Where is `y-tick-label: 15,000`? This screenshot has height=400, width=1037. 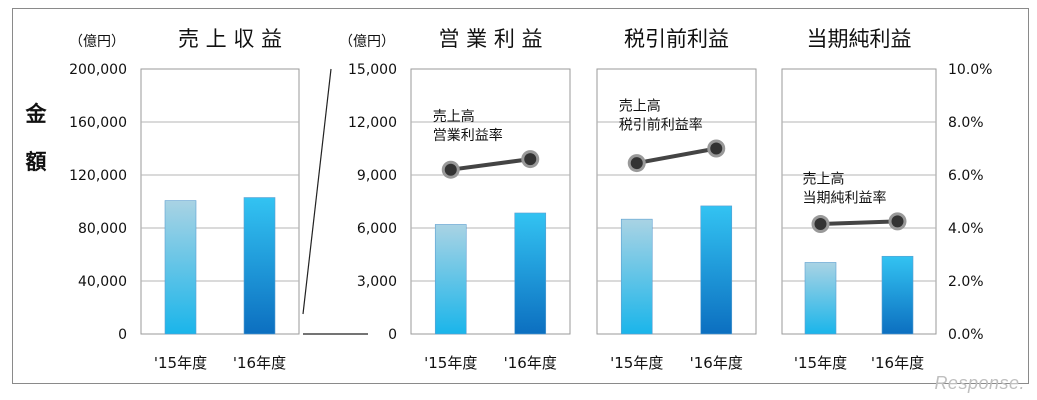
y-tick-label: 15,000 is located at coordinates (372, 70).